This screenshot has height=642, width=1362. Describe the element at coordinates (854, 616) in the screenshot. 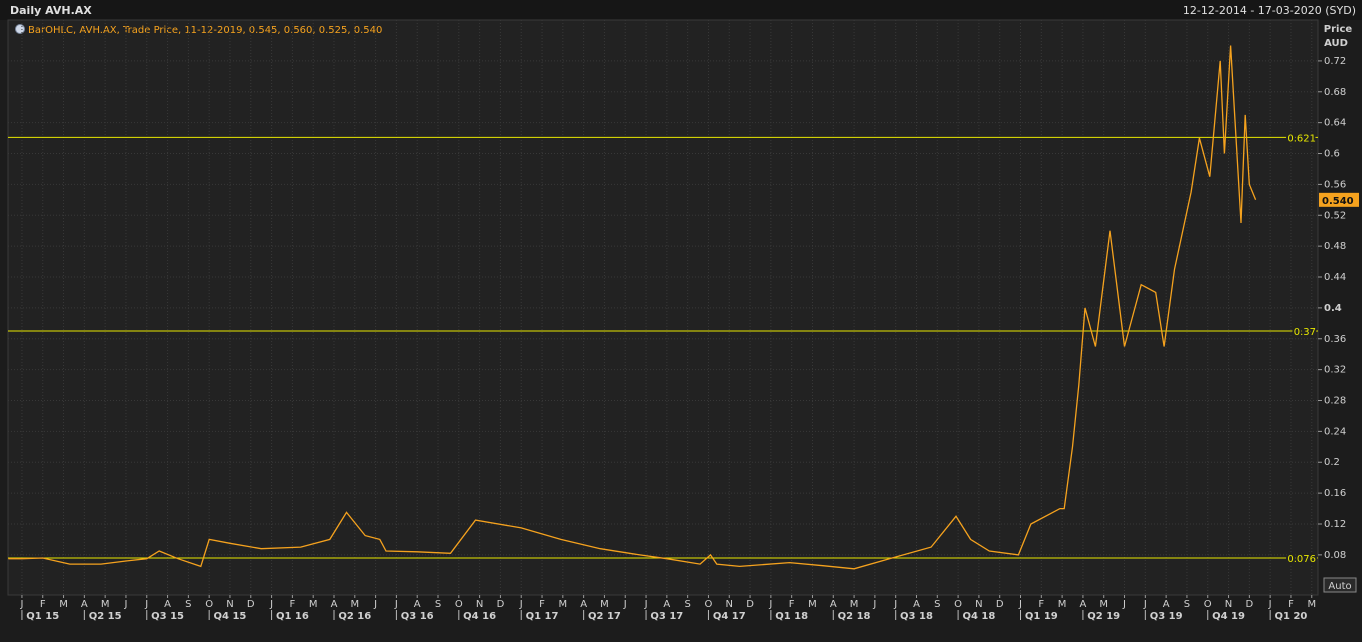

I see `quarter-label: Q2 18` at that location.